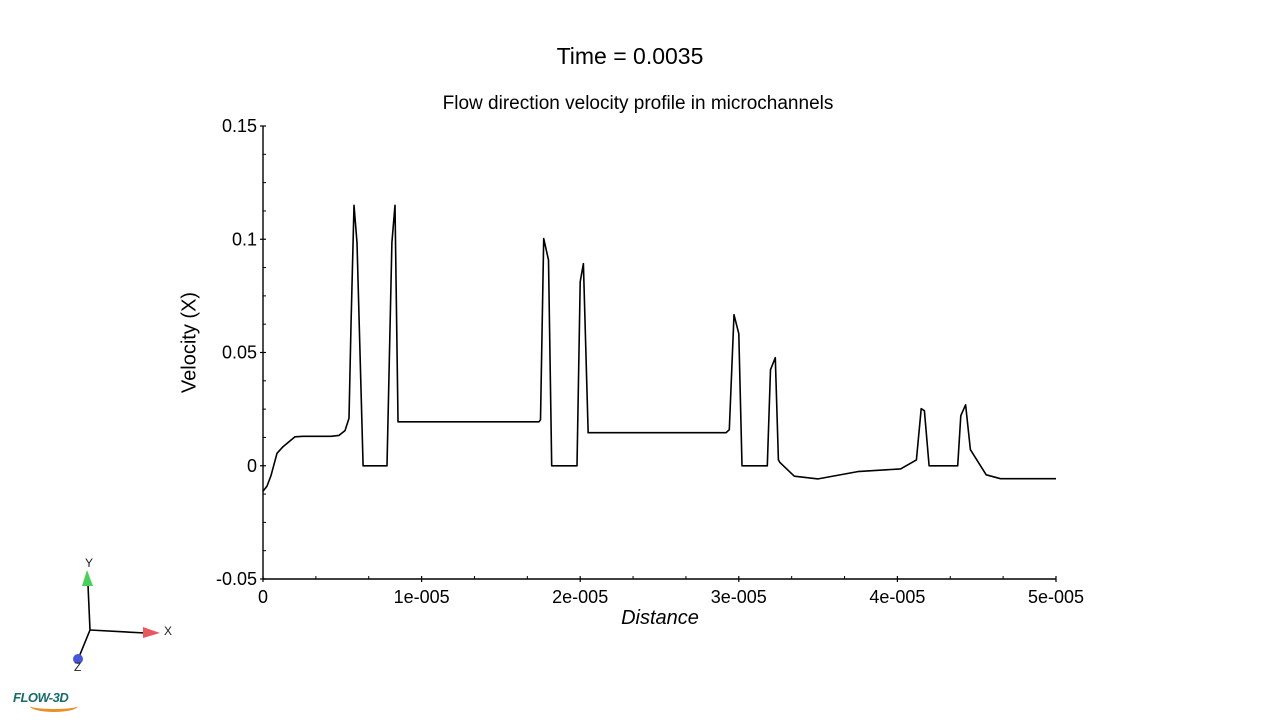 This screenshot has height=720, width=1280. I want to click on x-tick-label: 5e-005, so click(1056, 597).